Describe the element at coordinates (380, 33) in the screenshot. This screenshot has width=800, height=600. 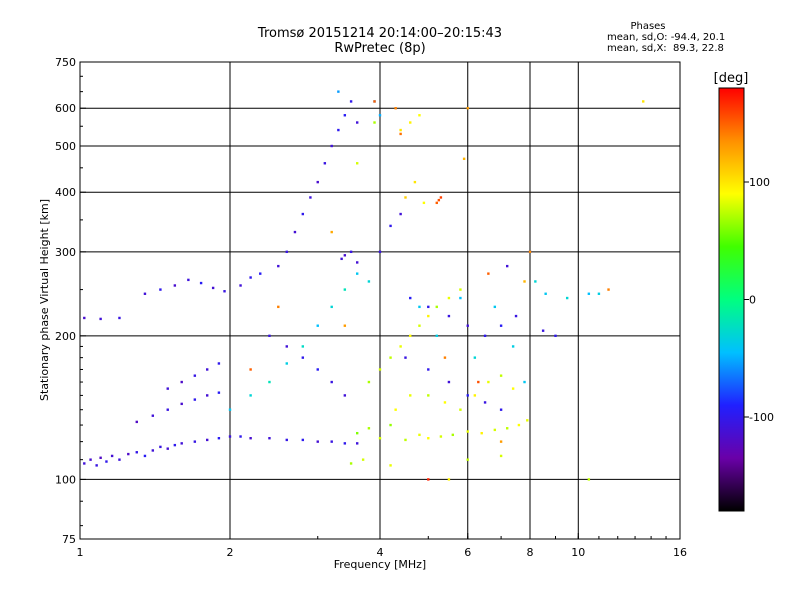
I see `chart-title: Tromsø 20151214 20:14:00–20:15:43` at that location.